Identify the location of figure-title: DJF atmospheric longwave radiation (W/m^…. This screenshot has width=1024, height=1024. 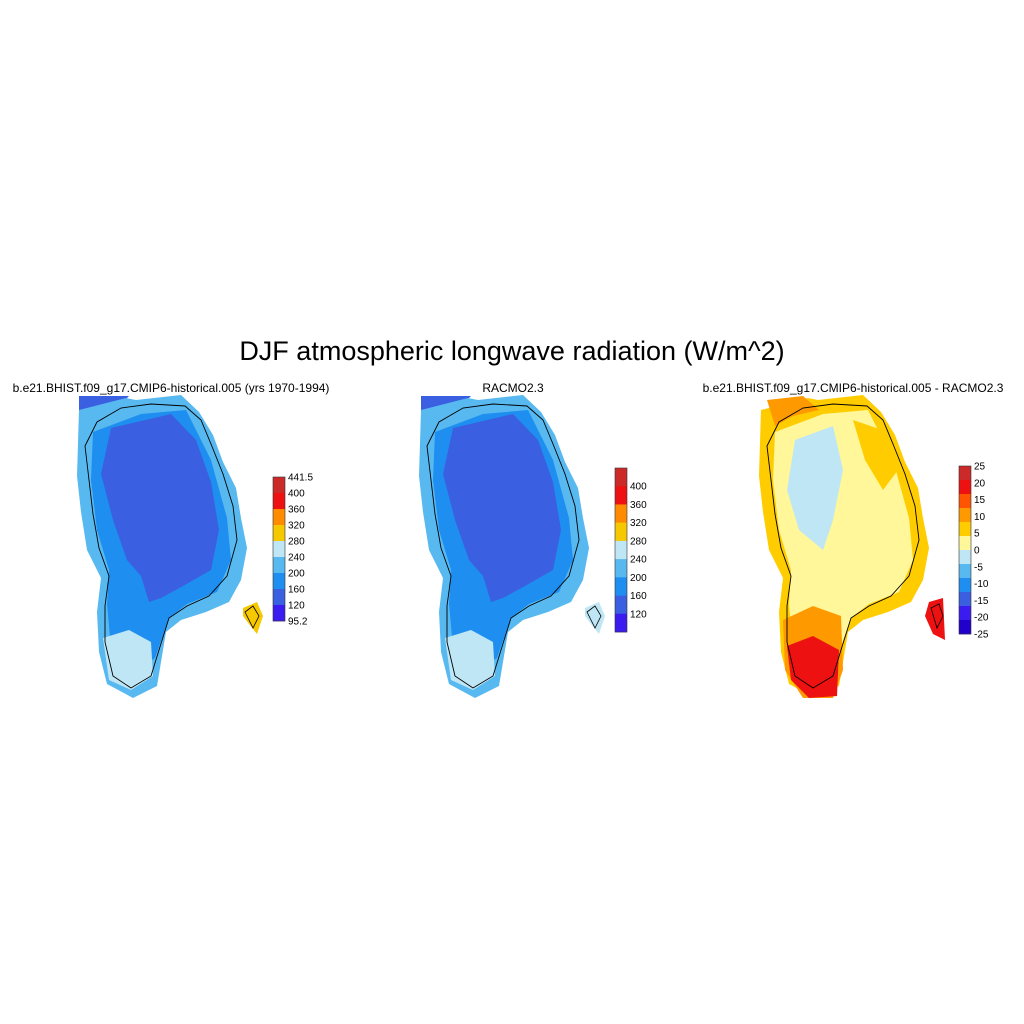
(512, 351).